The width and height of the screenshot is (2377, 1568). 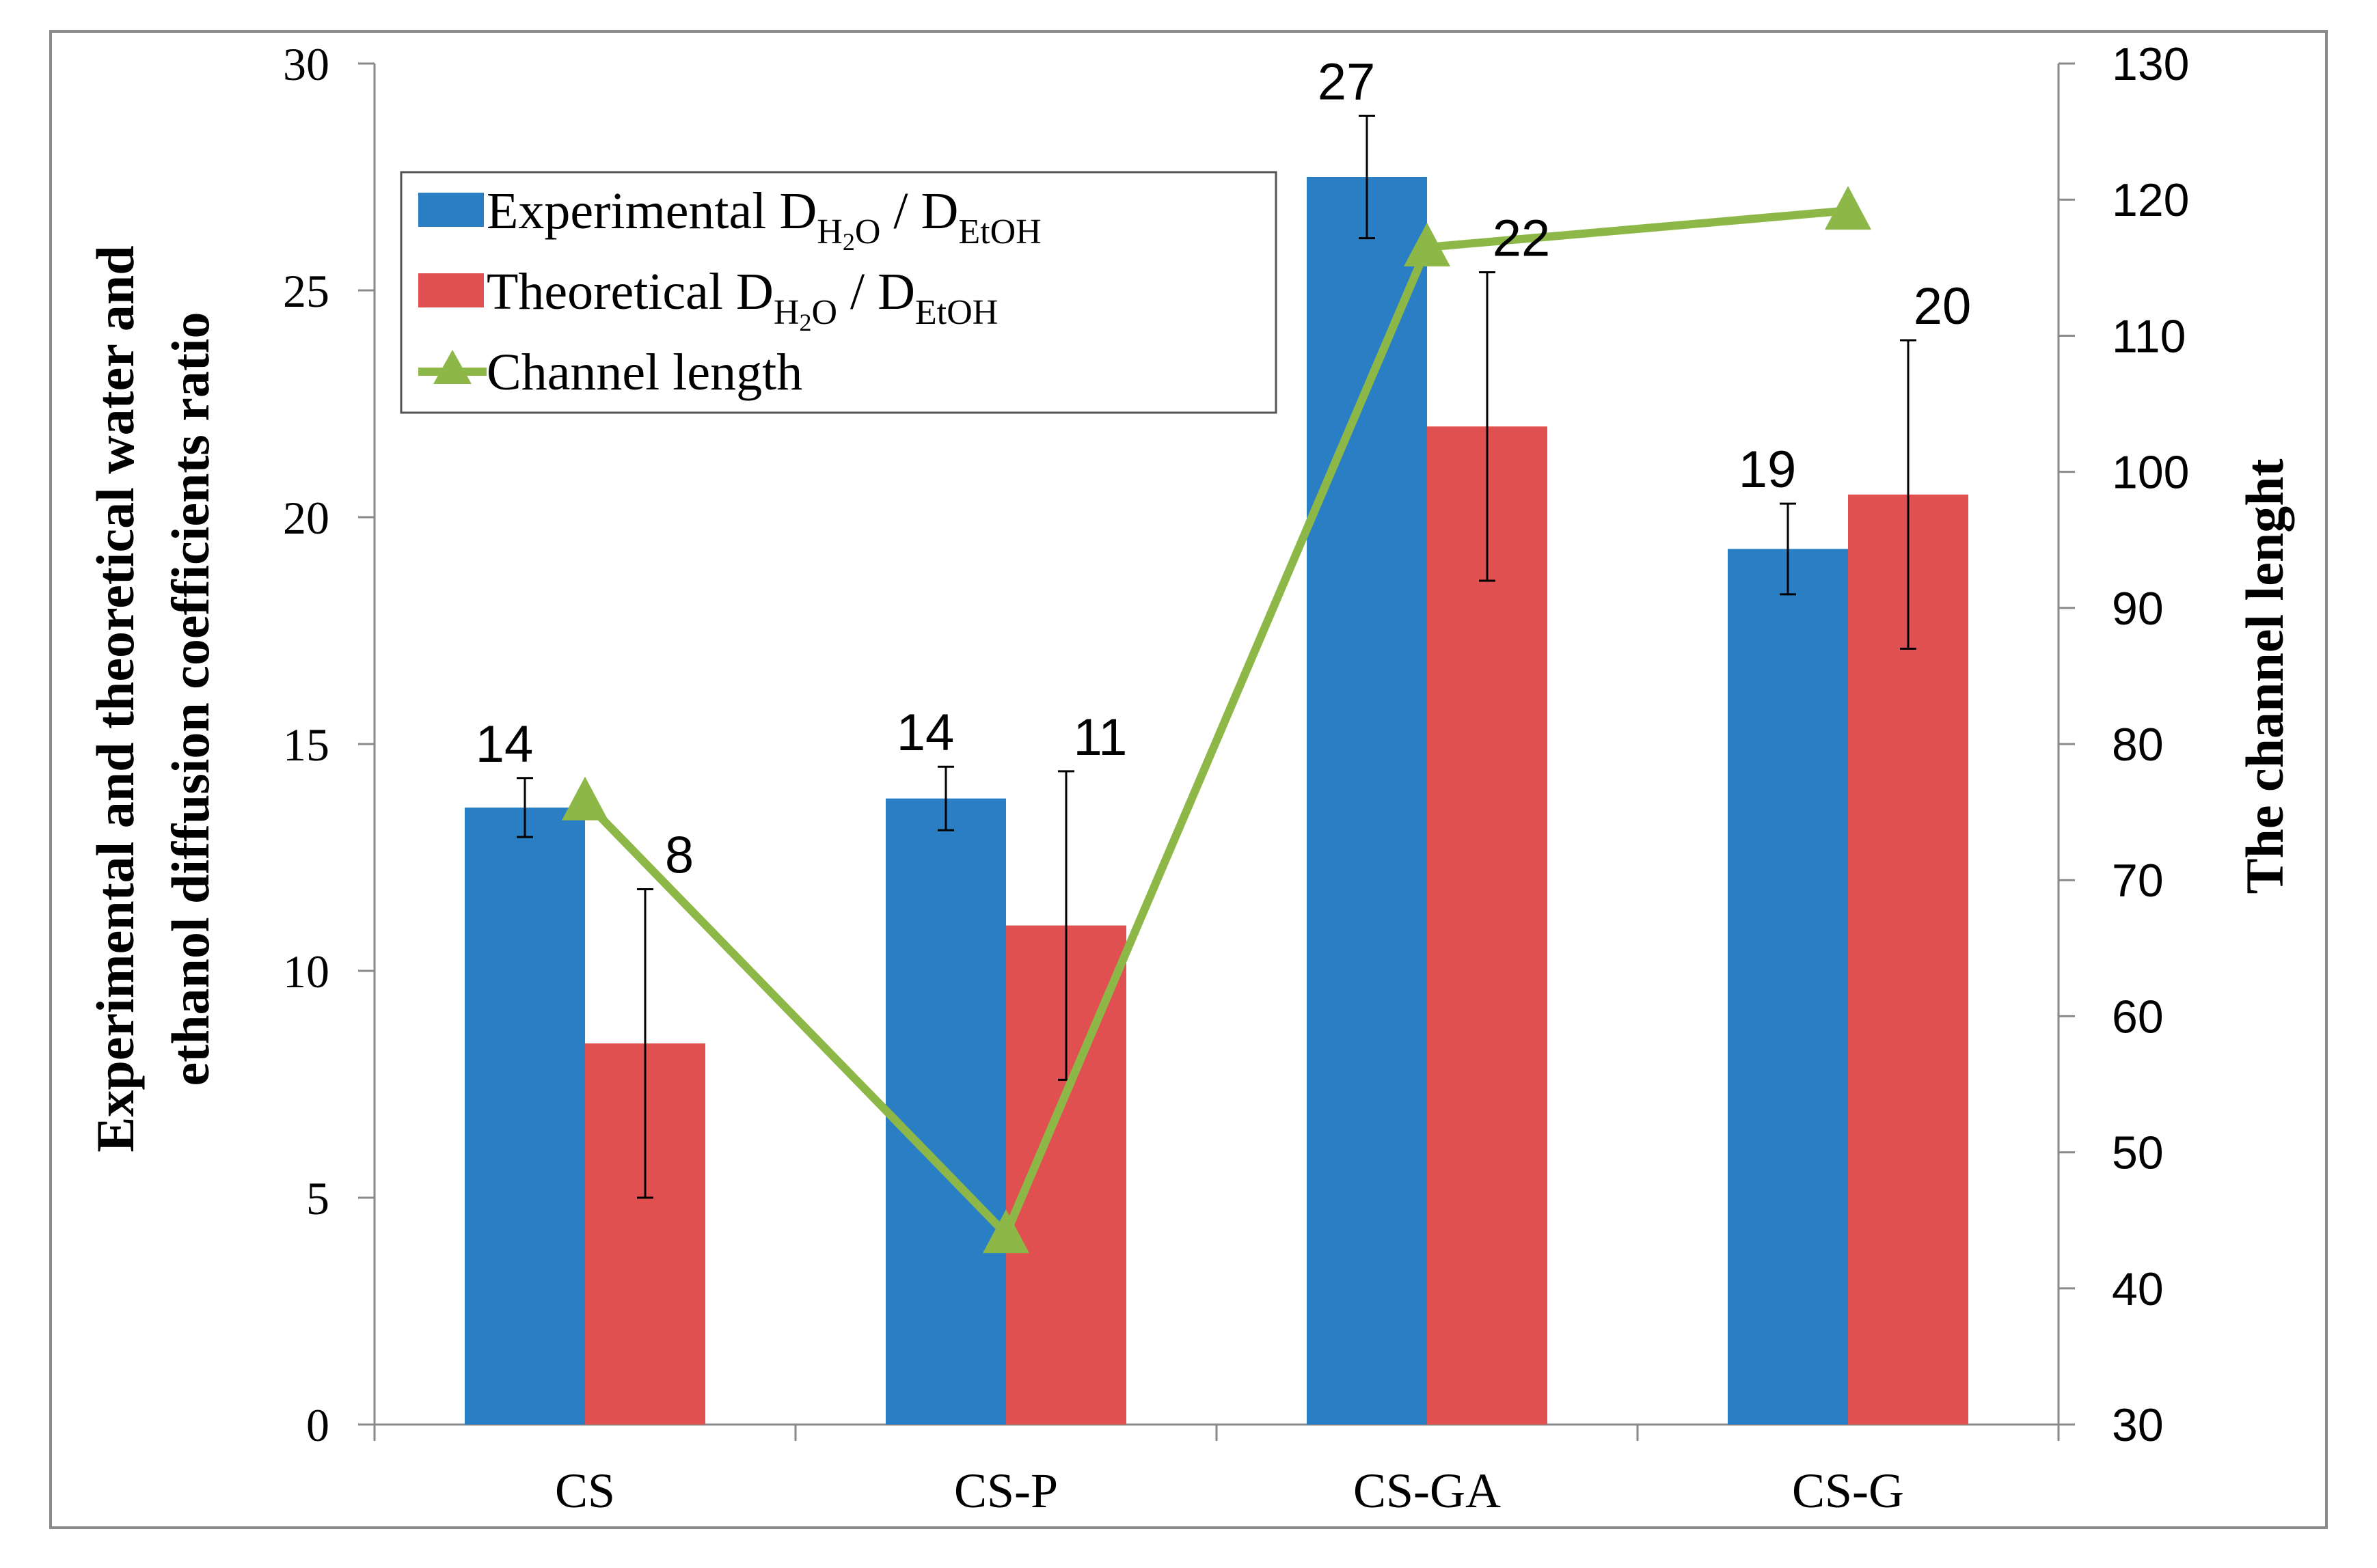 What do you see at coordinates (452, 367) in the screenshot?
I see `legend-triangle-marker` at bounding box center [452, 367].